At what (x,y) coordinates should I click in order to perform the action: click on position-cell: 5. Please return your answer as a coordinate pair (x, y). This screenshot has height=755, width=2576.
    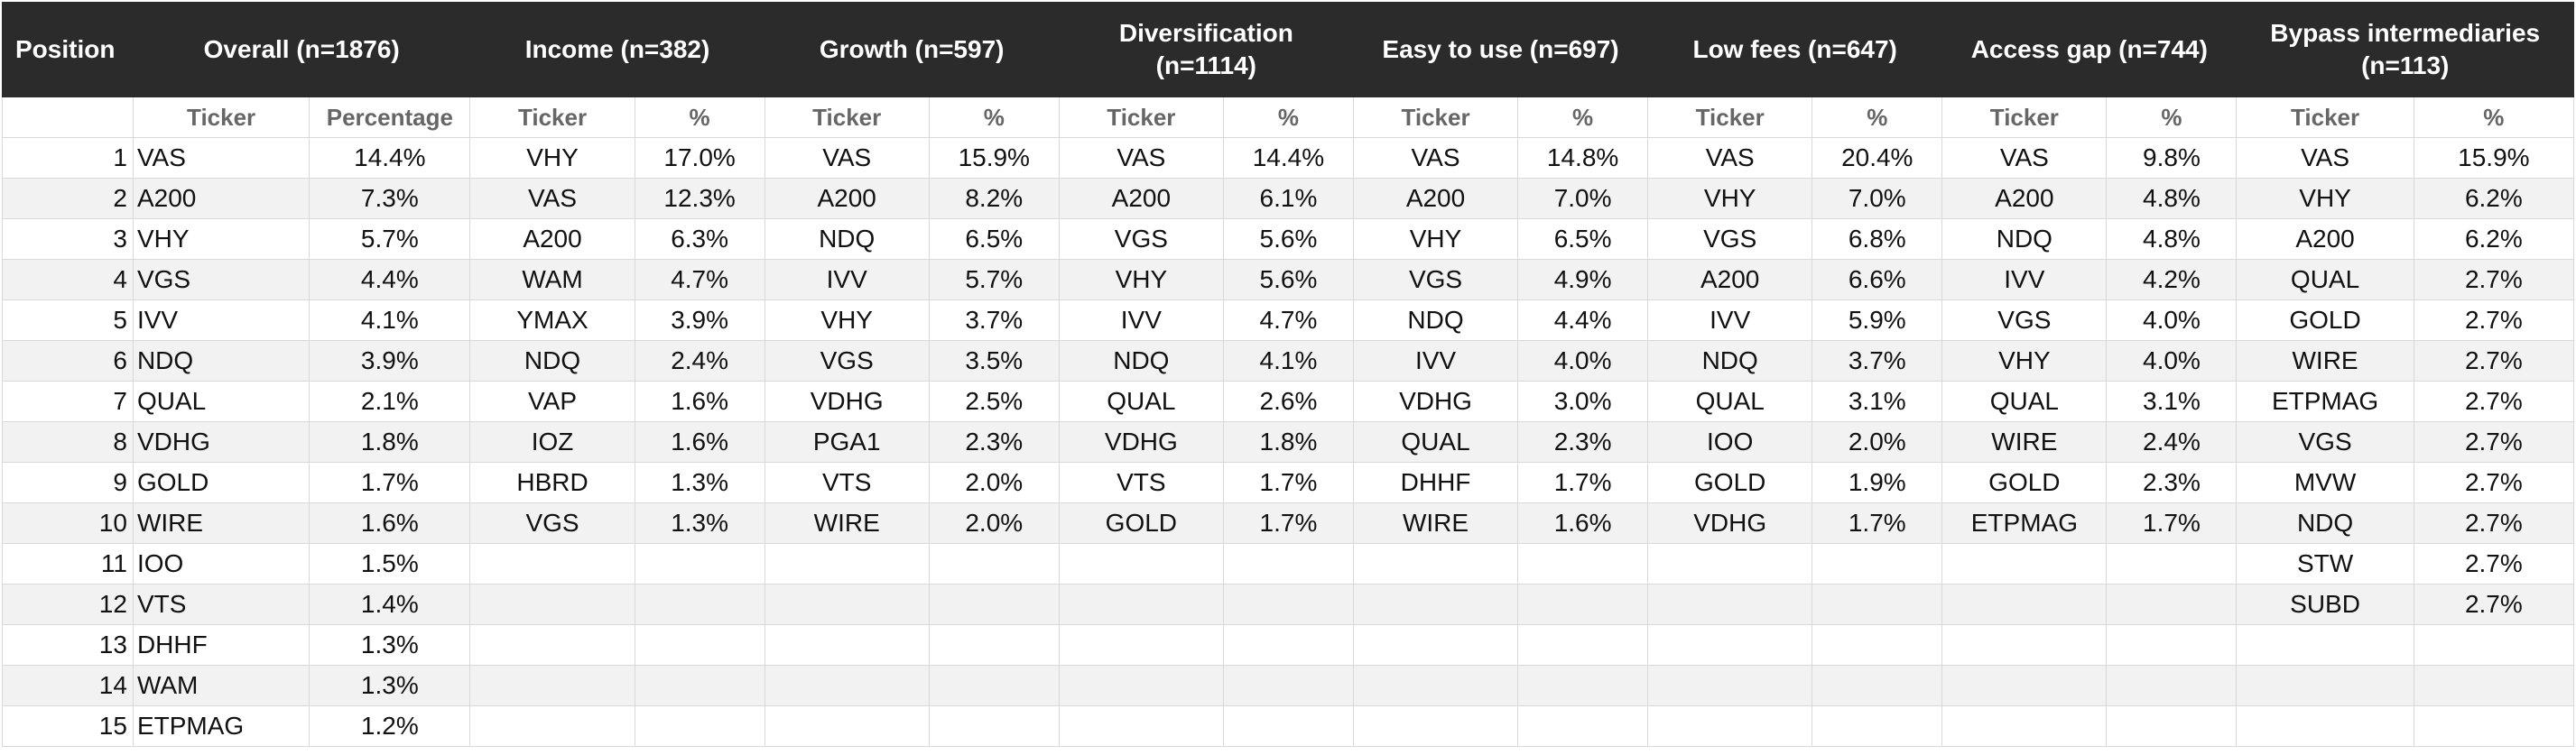
    Looking at the image, I should click on (68, 320).